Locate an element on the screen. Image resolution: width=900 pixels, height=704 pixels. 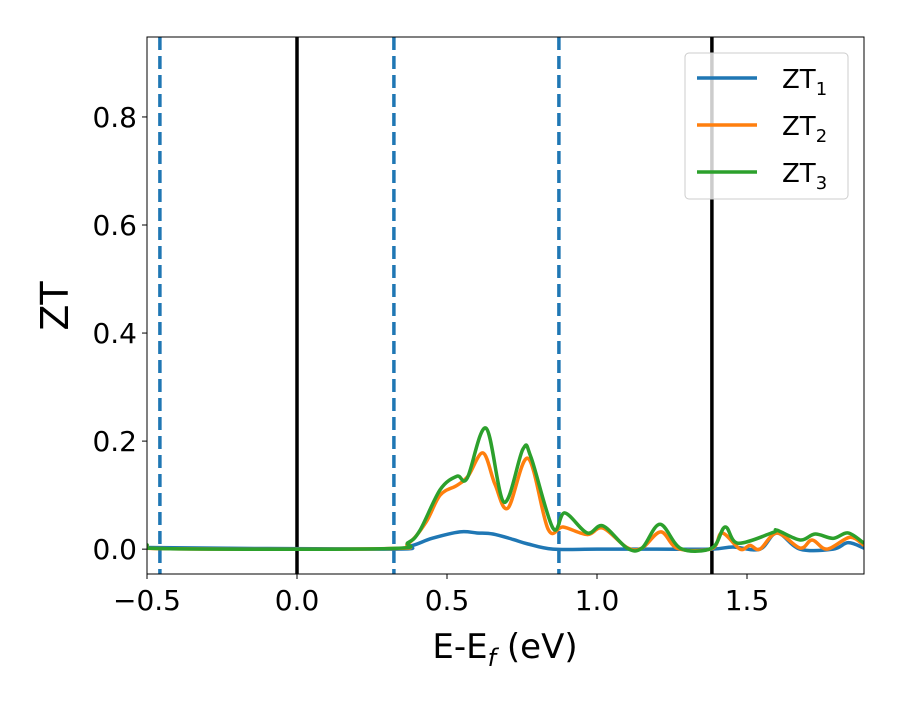
legend-box is located at coordinates (766, 126).